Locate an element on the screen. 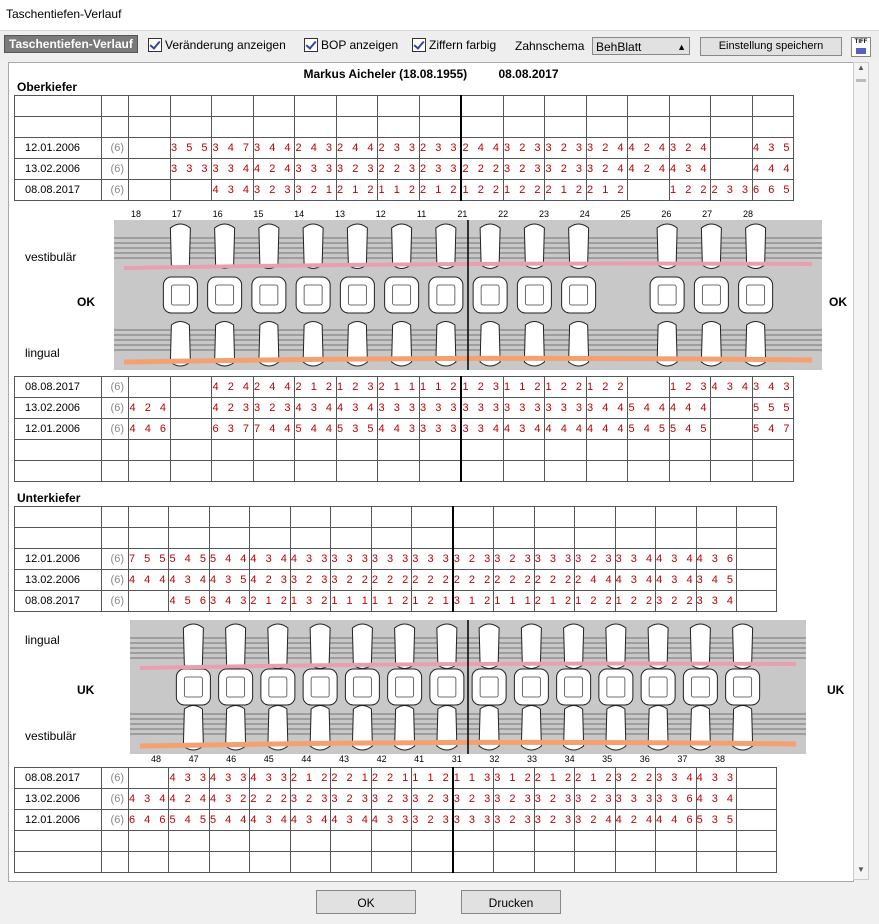  pocket-depth-cell: 3 1 2 is located at coordinates (514, 778).